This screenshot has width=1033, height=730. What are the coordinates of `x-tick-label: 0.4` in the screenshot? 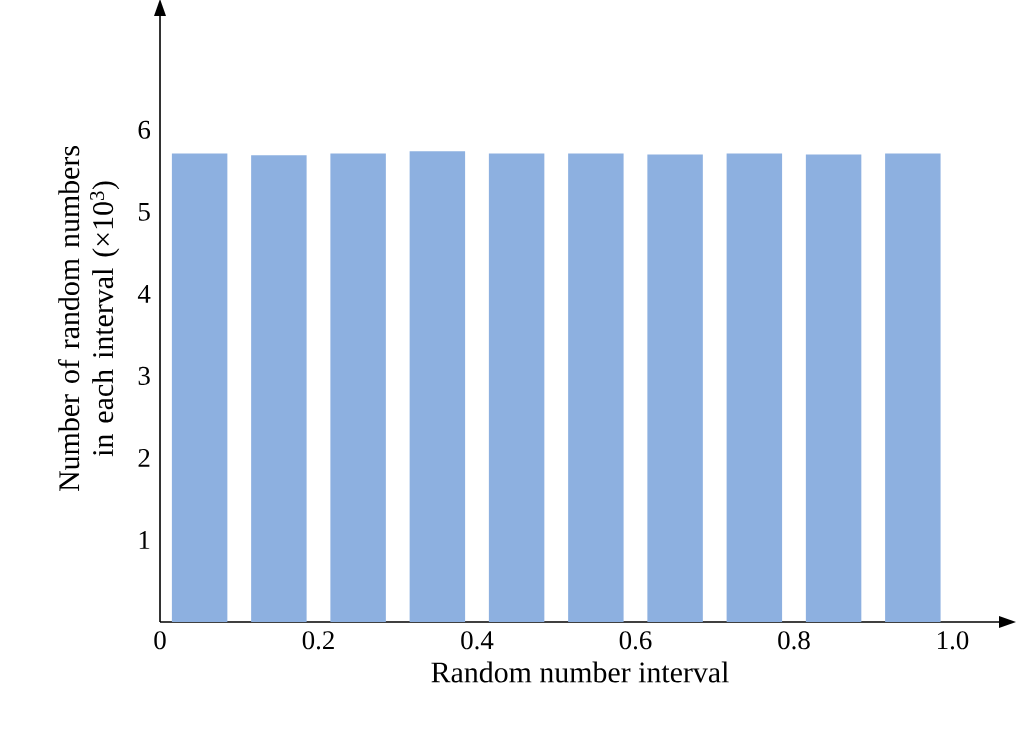 It's located at (477, 640).